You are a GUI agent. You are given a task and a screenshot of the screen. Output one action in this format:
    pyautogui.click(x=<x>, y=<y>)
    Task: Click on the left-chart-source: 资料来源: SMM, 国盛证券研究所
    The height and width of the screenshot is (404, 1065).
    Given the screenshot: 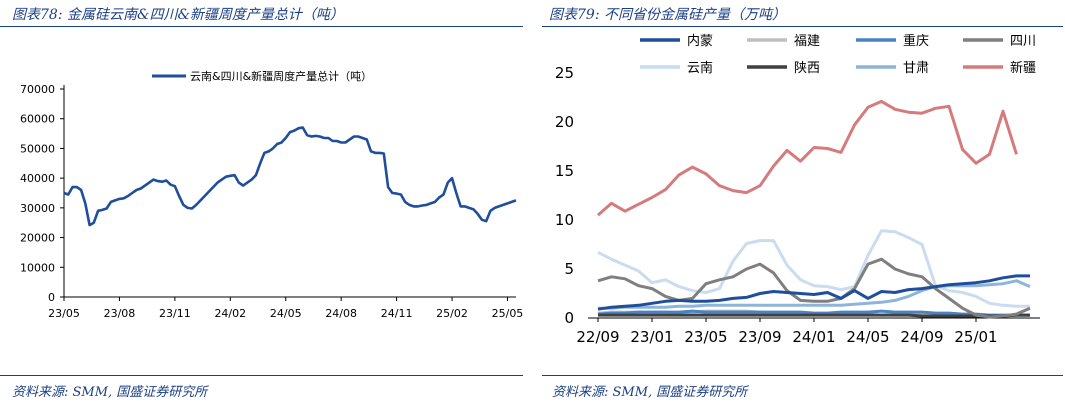 What is the action you would take?
    pyautogui.click(x=110, y=392)
    